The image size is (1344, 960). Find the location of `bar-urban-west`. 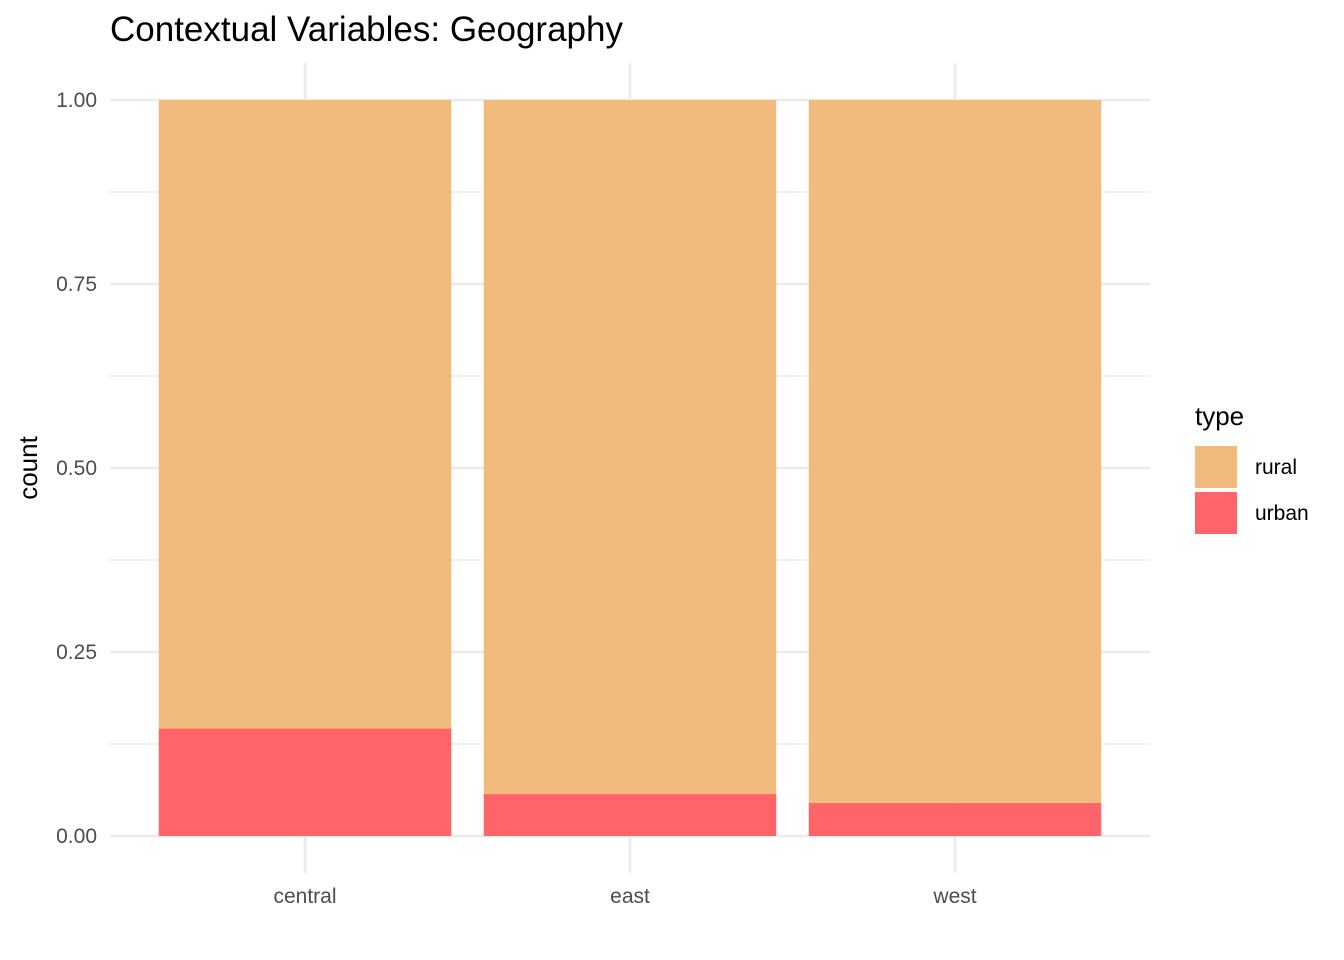

bar-urban-west is located at coordinates (955, 819).